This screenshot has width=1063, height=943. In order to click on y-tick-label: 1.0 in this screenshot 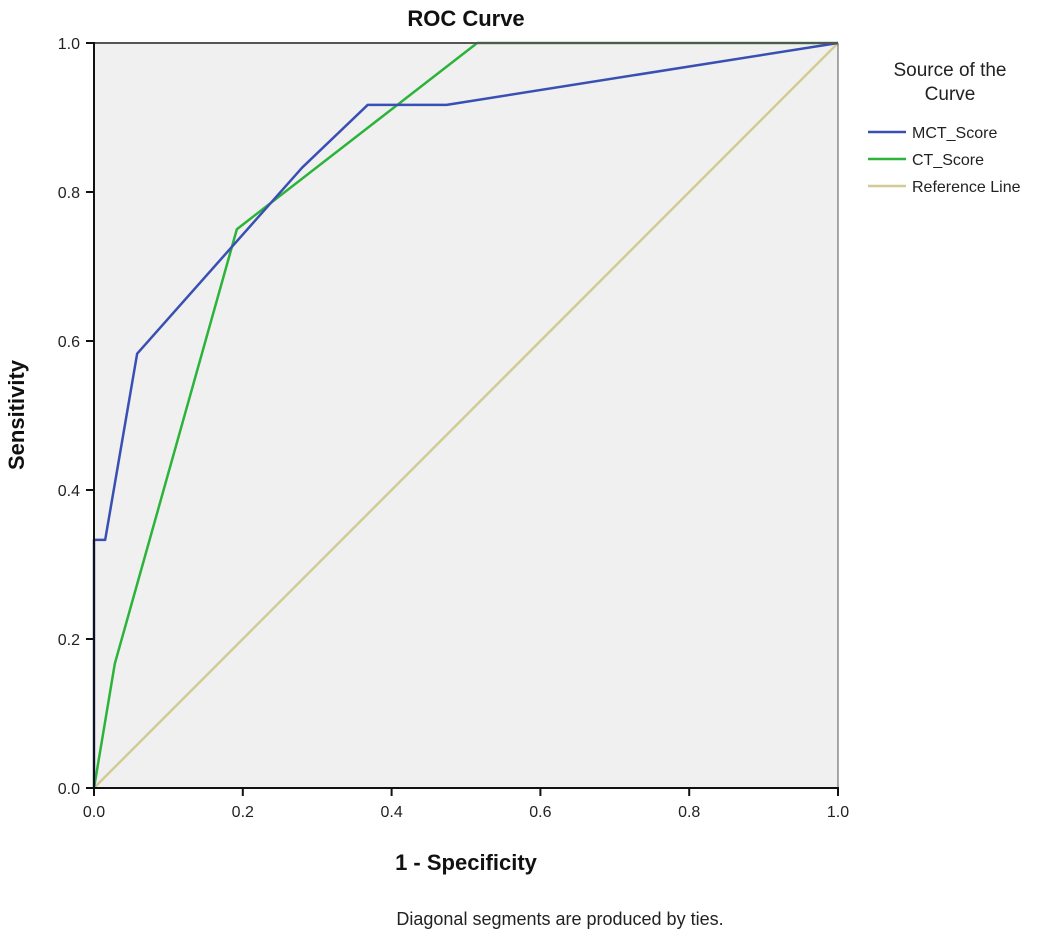, I will do `click(69, 44)`.